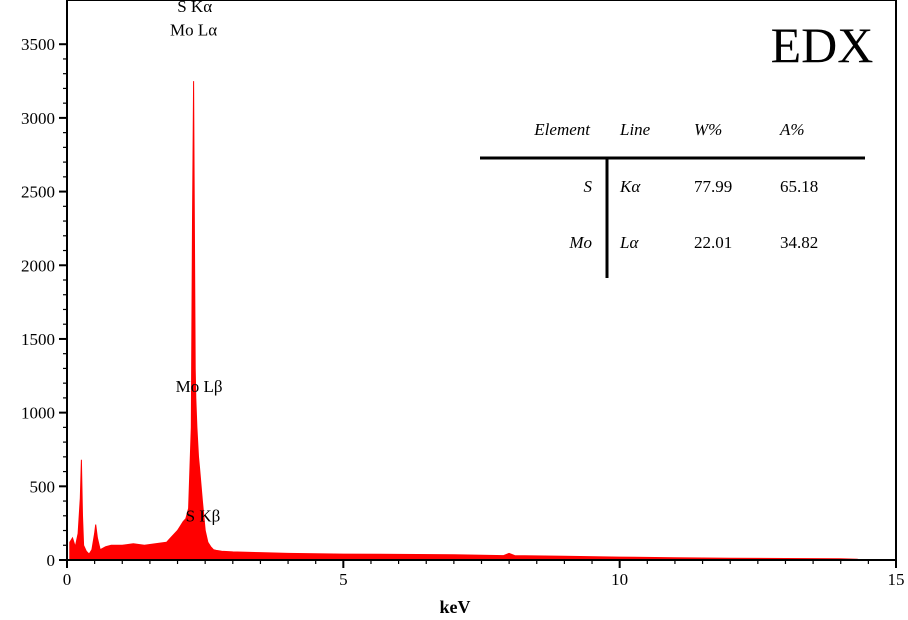 Image resolution: width=908 pixels, height=620 pixels. What do you see at coordinates (38, 44) in the screenshot?
I see `y-tick-label: 3500` at bounding box center [38, 44].